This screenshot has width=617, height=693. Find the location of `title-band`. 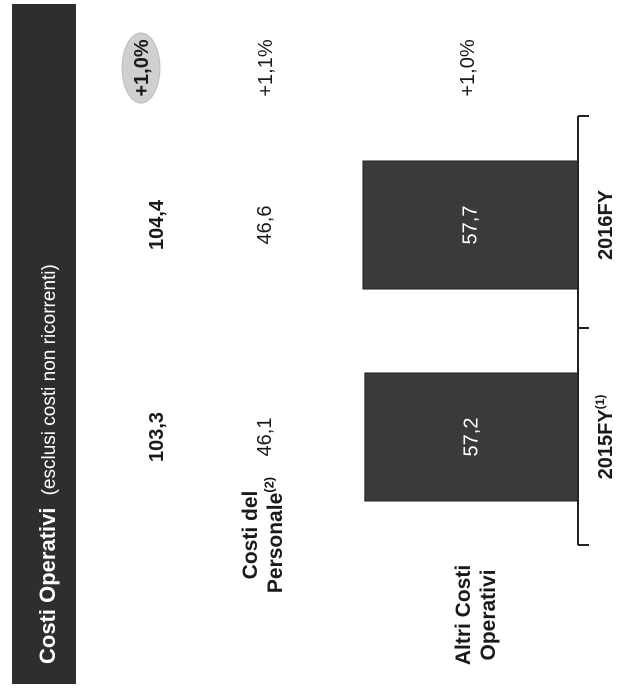

title-band is located at coordinates (44, 344).